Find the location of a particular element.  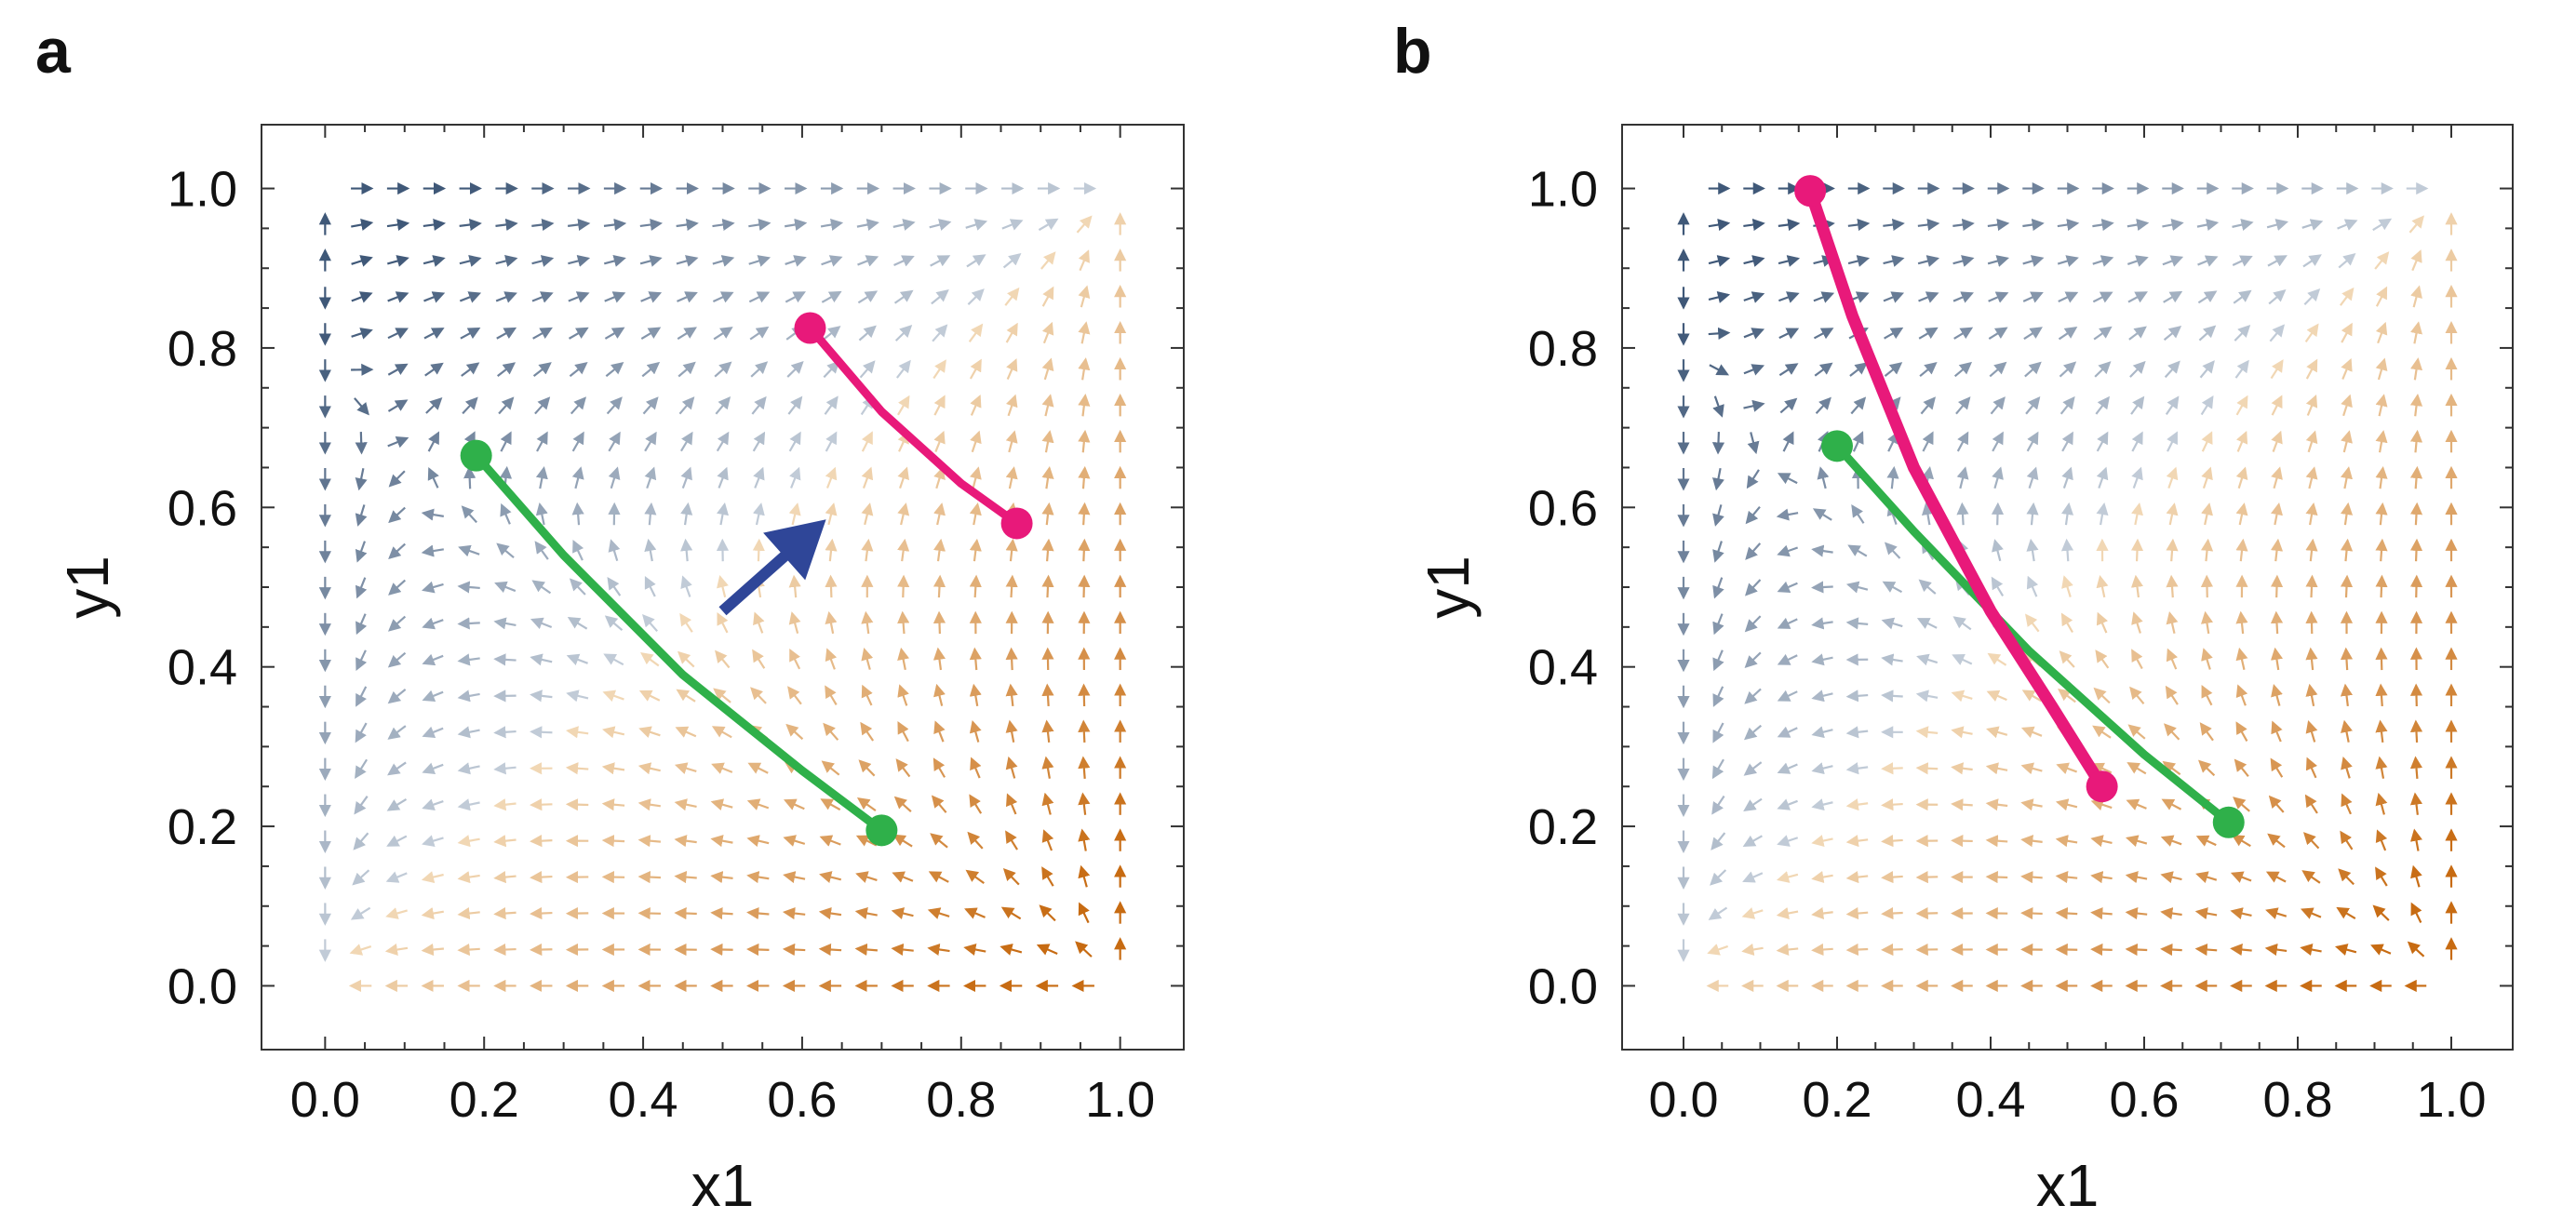

y-tick-label: 0.0 is located at coordinates (202, 986).